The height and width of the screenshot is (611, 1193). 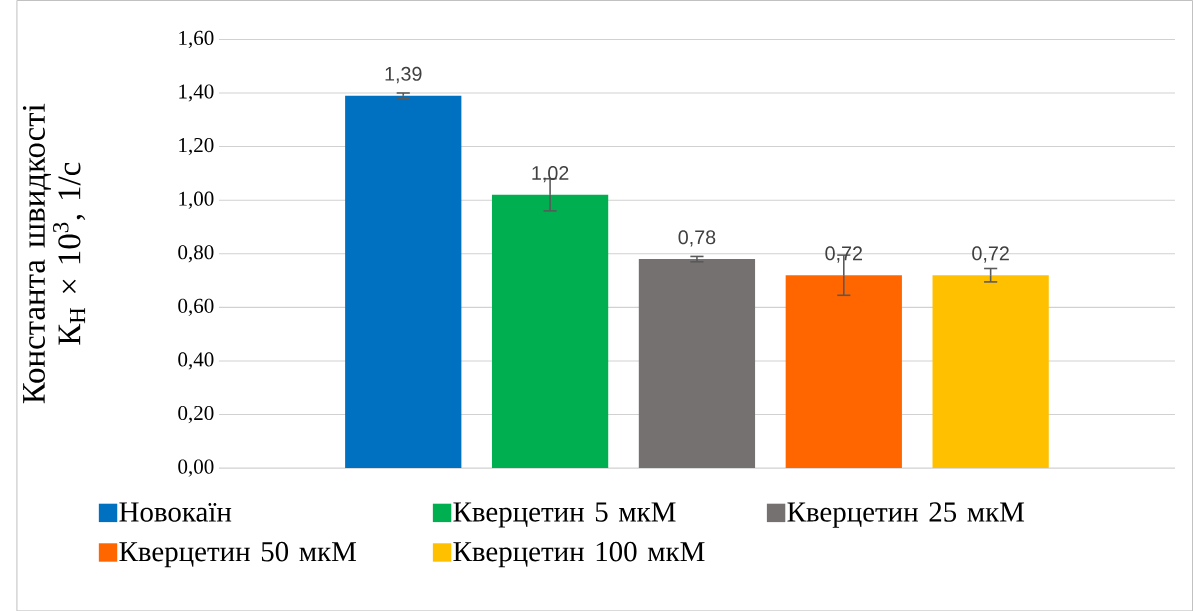 What do you see at coordinates (403, 74) in the screenshot?
I see `data-label: 1,39` at bounding box center [403, 74].